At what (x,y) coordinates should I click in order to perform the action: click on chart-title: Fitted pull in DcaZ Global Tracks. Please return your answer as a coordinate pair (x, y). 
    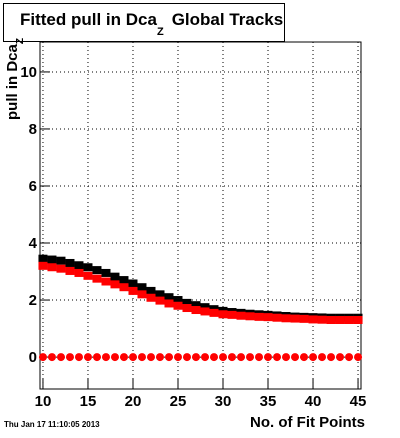
    Looking at the image, I should click on (151, 24).